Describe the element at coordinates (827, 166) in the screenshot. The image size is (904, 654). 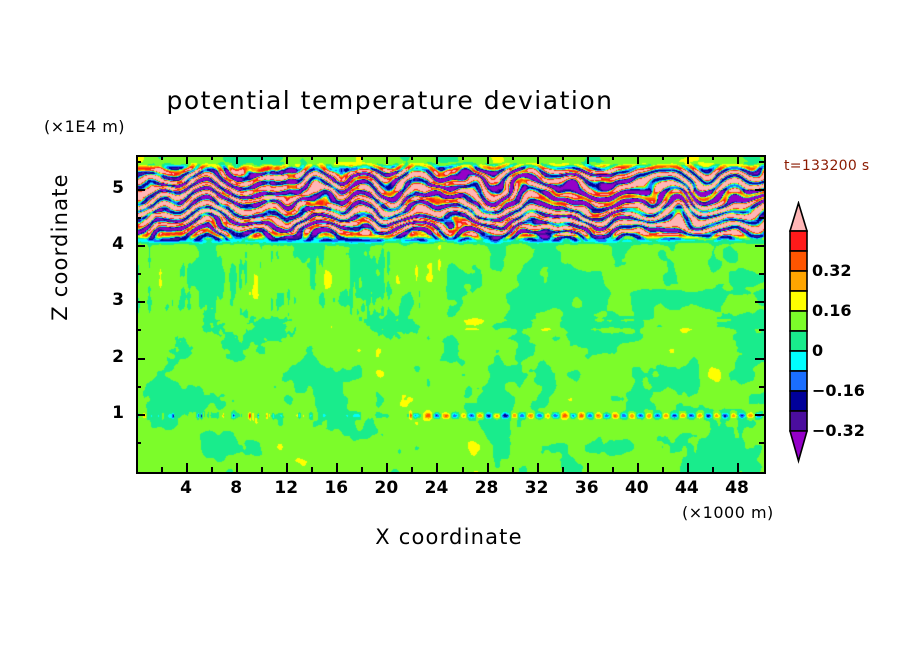
I see `timestamp-annotation: t=133200 s` at that location.